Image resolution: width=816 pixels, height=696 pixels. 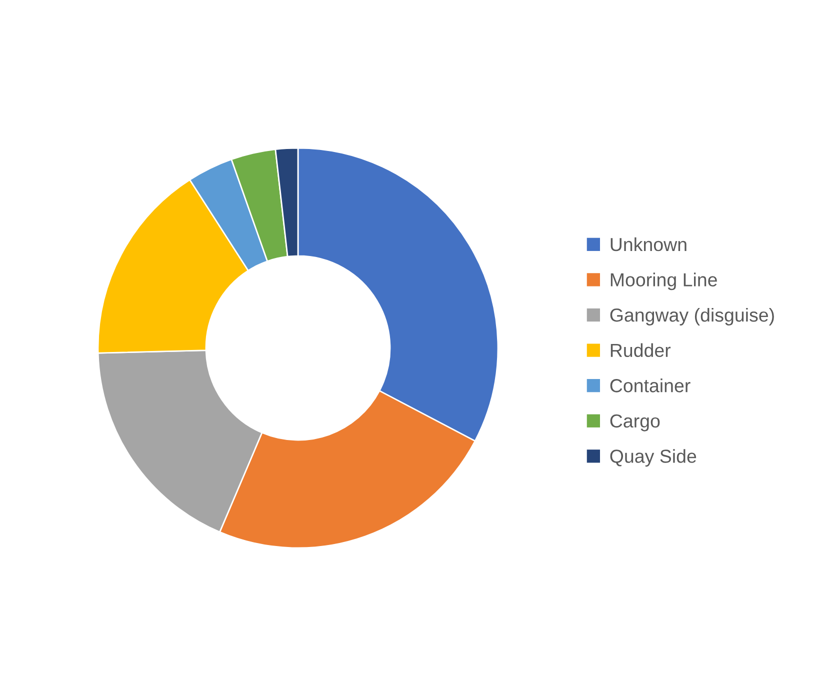 What do you see at coordinates (635, 423) in the screenshot?
I see `legend-label: Cargo` at bounding box center [635, 423].